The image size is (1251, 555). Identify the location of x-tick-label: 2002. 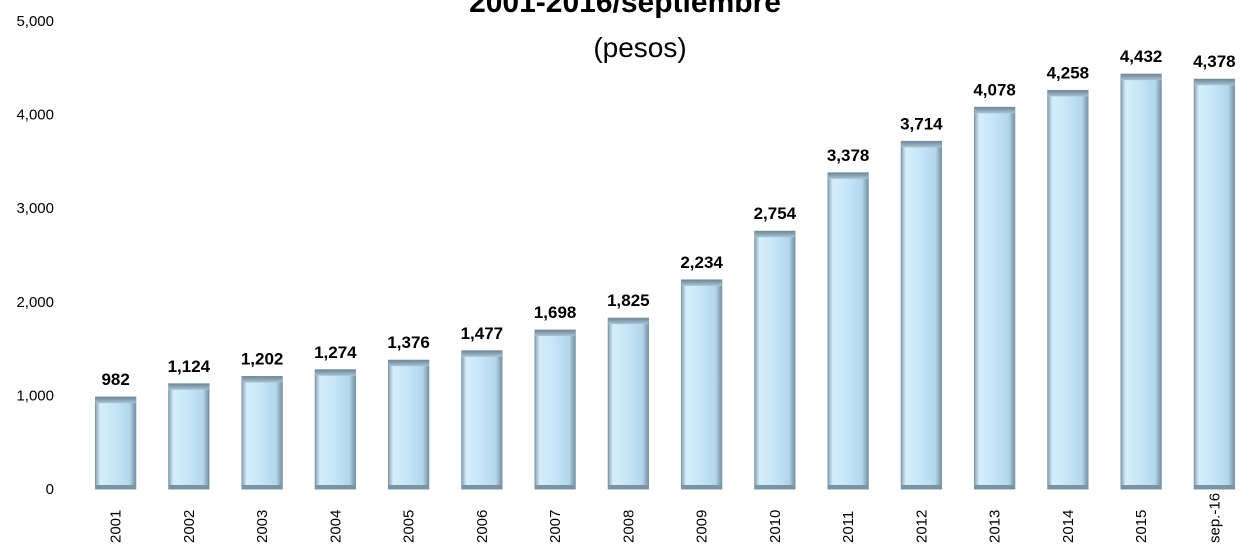
(189, 526).